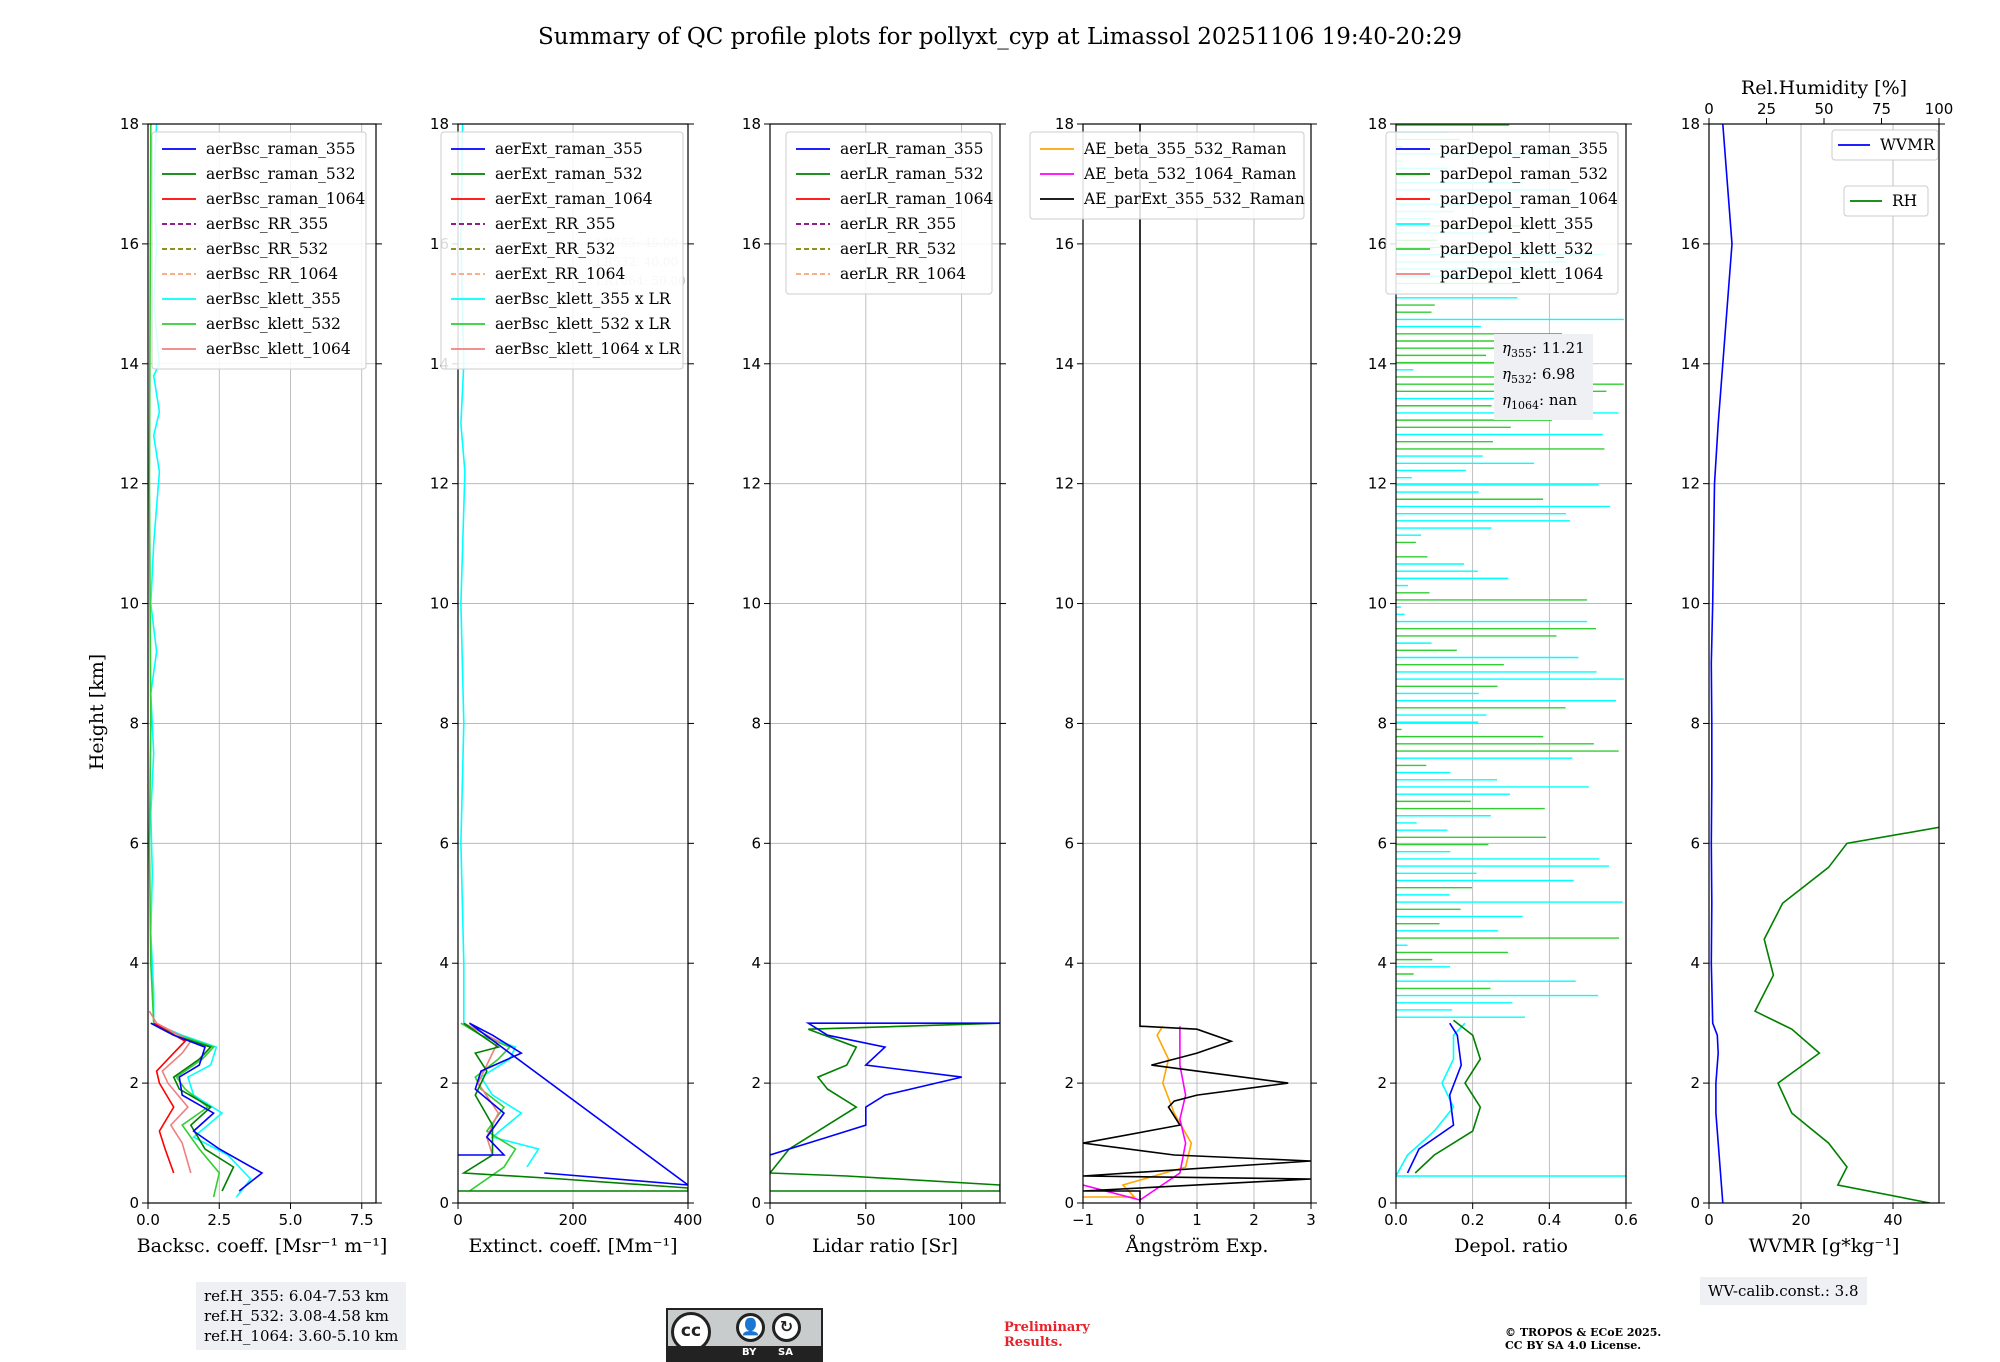 This screenshot has height=1362, width=2000. What do you see at coordinates (573, 1220) in the screenshot?
I see `x-tick-label: 200` at bounding box center [573, 1220].